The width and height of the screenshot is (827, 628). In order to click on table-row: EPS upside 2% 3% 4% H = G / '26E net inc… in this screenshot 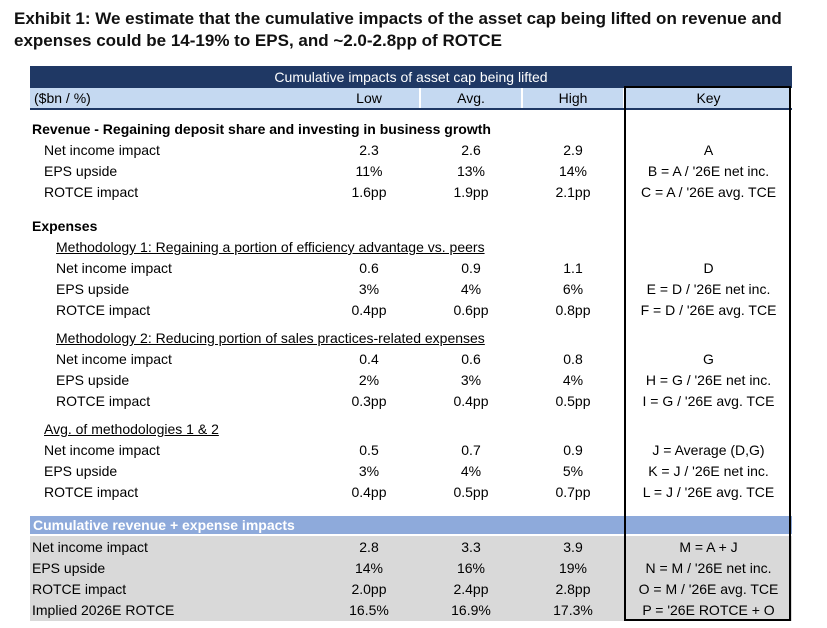, I will do `click(411, 380)`.